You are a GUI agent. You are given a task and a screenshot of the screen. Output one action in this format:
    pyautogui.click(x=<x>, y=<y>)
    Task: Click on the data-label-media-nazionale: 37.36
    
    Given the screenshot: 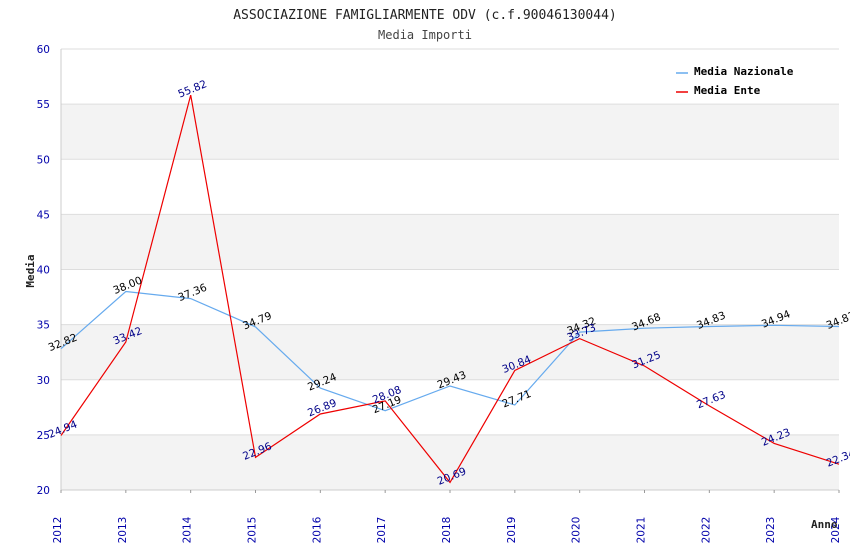 What is the action you would take?
    pyautogui.click(x=192, y=293)
    